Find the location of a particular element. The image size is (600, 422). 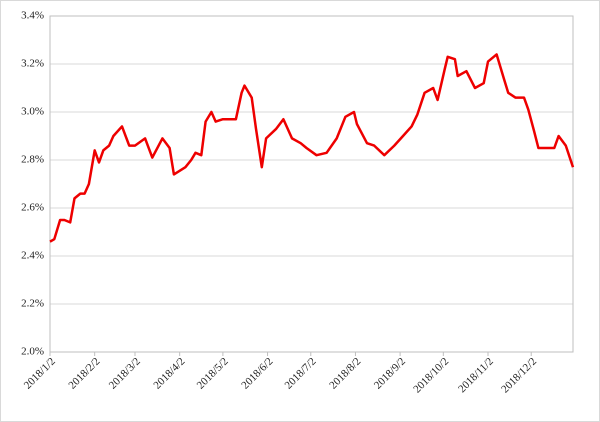

y-tick-label: 2.2% is located at coordinates (32, 304).